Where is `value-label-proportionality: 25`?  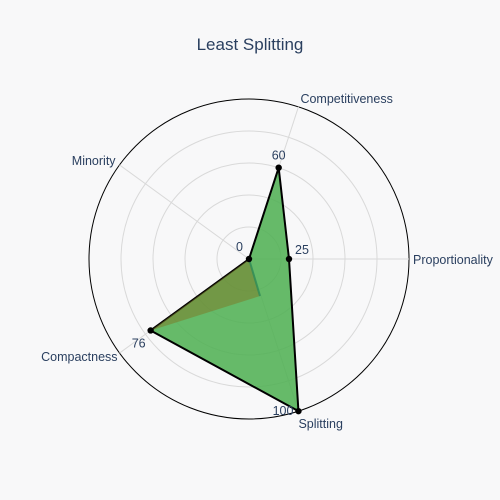
value-label-proportionality: 25 is located at coordinates (302, 250).